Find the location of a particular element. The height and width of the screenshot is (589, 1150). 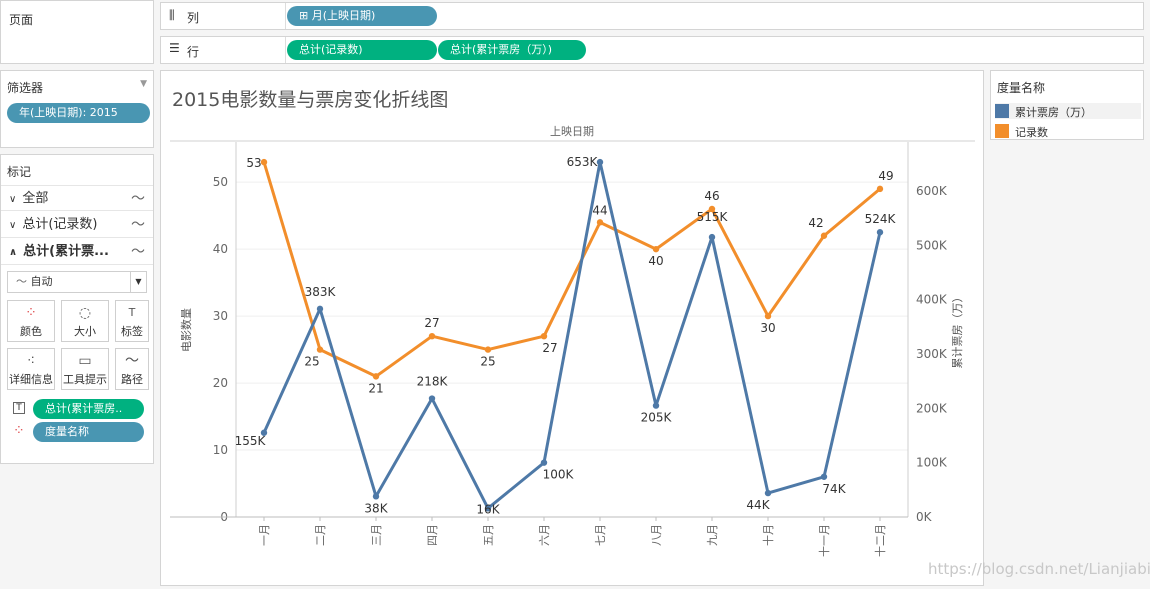

rows-label: 行 is located at coordinates (193, 52).